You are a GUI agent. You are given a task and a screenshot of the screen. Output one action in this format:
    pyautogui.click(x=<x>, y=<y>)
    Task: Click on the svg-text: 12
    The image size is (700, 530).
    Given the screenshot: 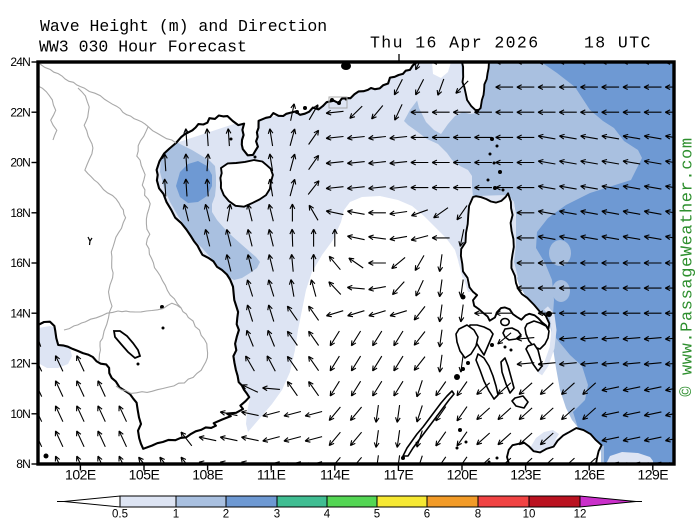 What is the action you would take?
    pyautogui.click(x=580, y=515)
    